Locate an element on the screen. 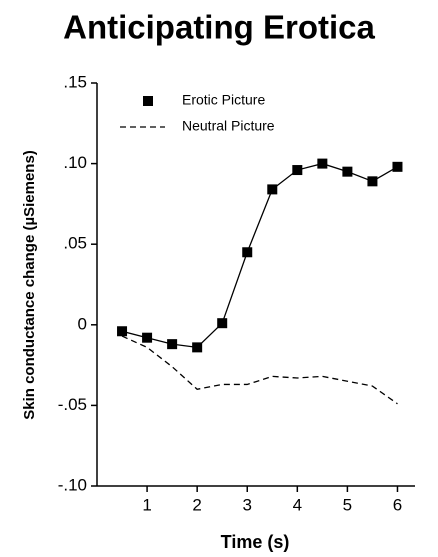 Image resolution: width=438 pixels, height=557 pixels. legend-marker is located at coordinates (148, 101).